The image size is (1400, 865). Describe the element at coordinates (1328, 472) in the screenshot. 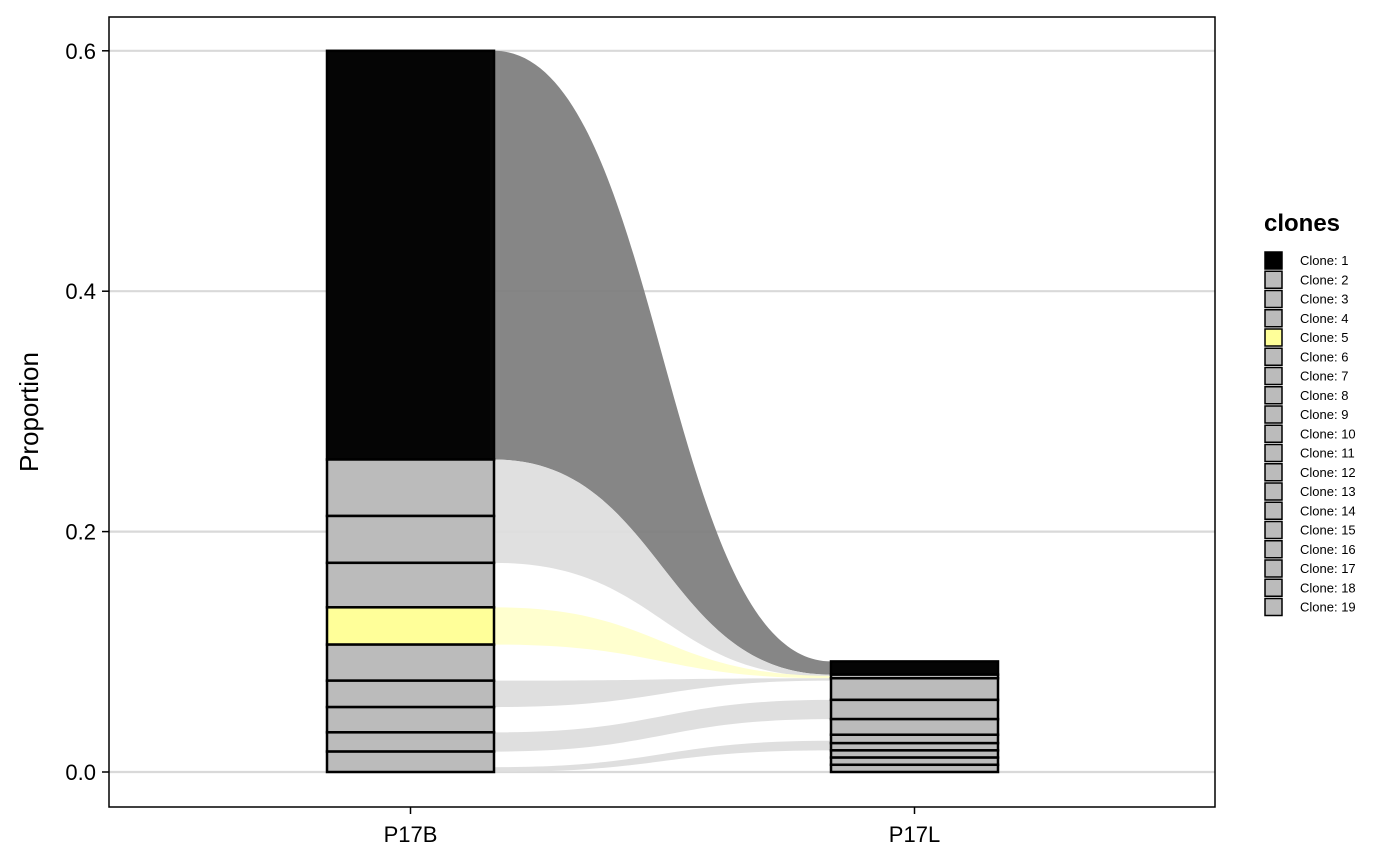

I see `legend-label-12: Clone: 12` at that location.